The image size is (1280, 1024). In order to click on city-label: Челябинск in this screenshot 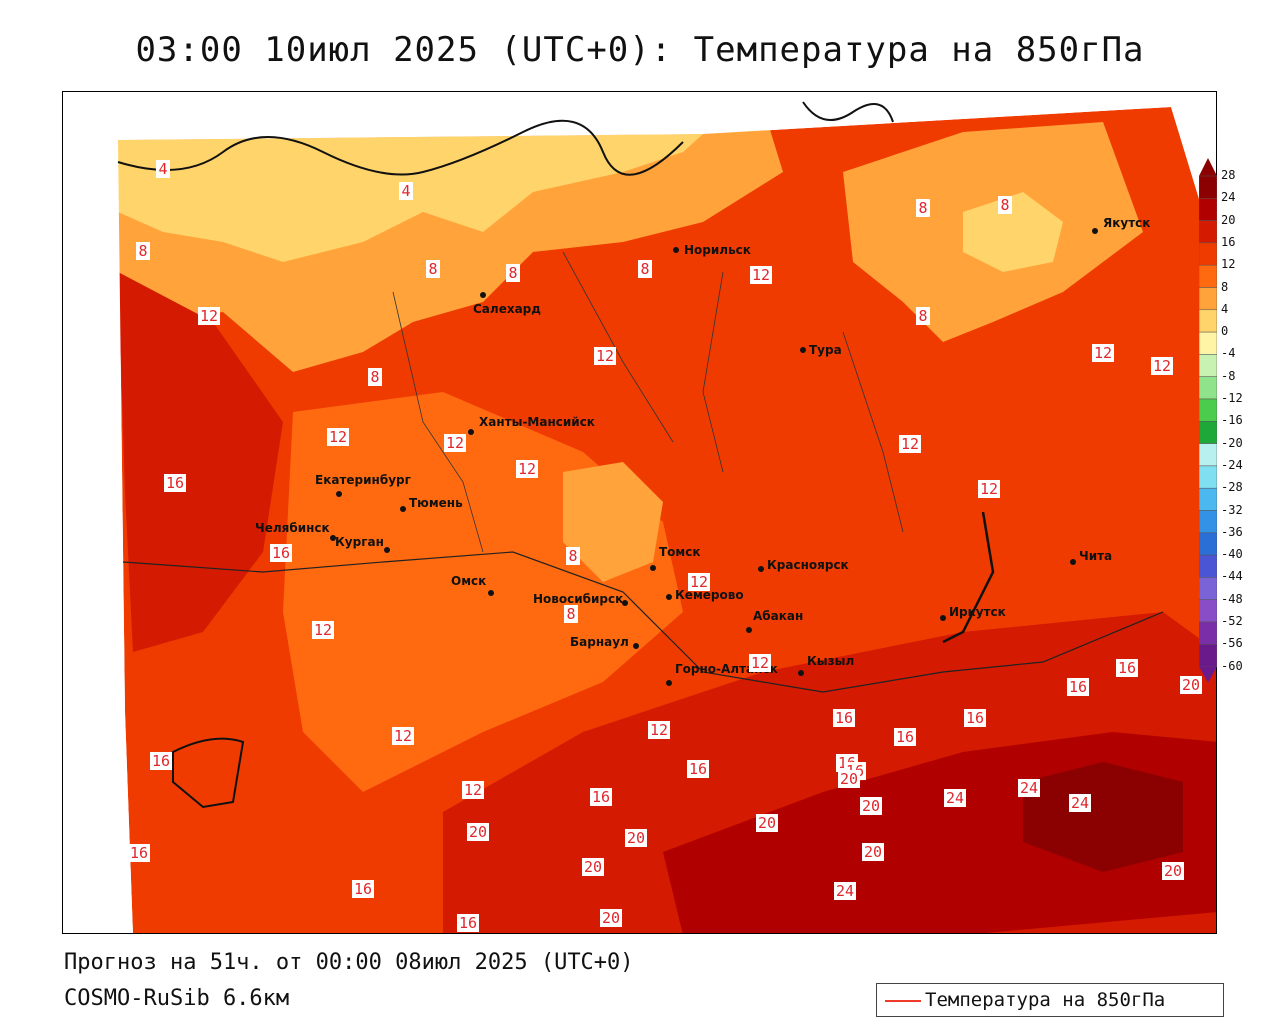, I will do `click(292, 528)`.